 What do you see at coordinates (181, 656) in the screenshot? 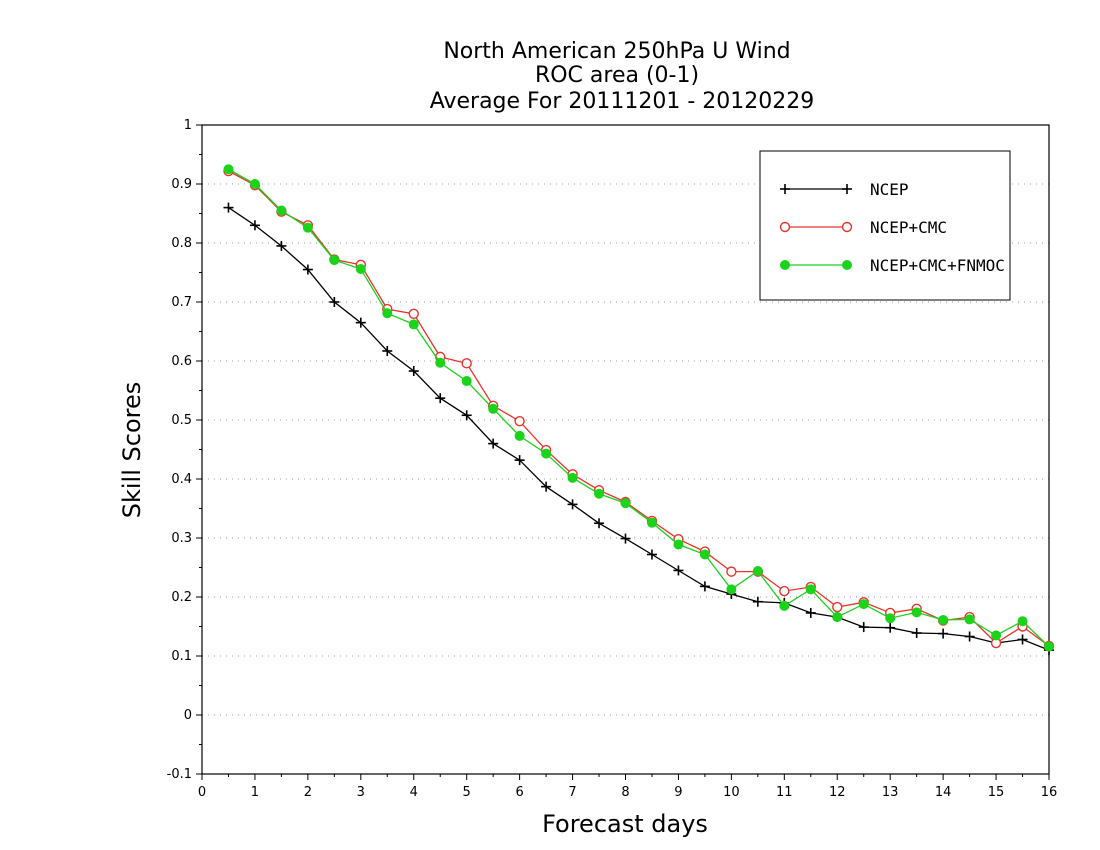
I see `y-tick-label: 0.1` at bounding box center [181, 656].